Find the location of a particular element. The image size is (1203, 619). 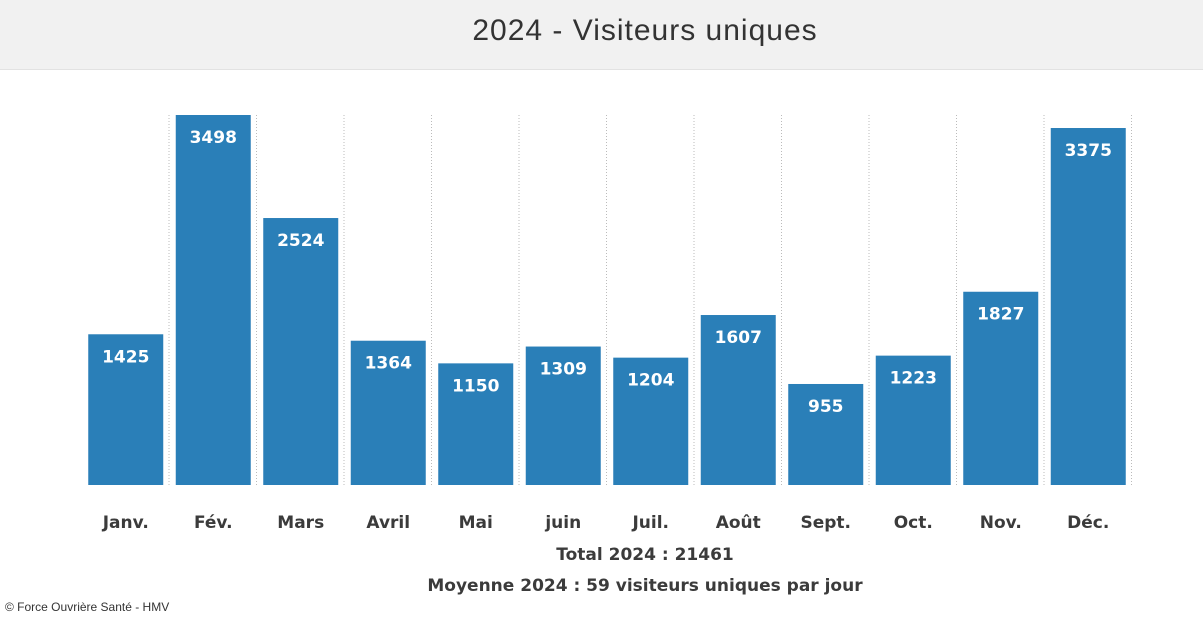

bar-value-label: 1150 is located at coordinates (475, 386).